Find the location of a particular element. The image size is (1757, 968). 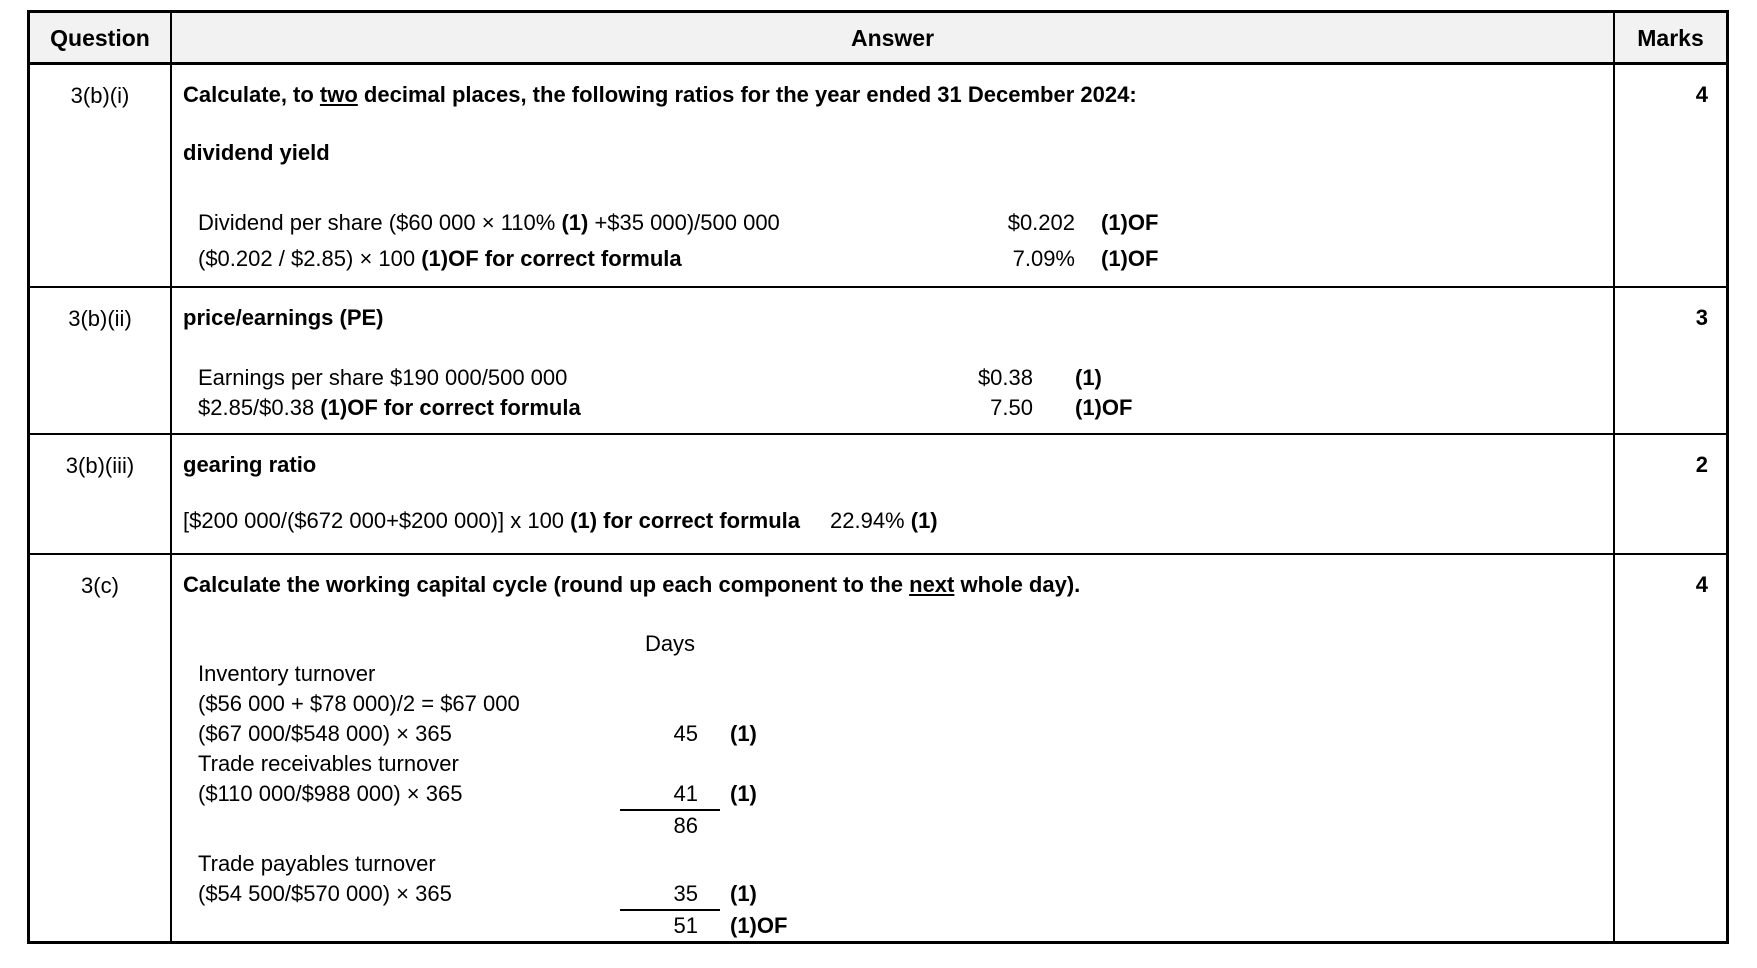

marks-cell-3bi: 4 is located at coordinates (1670, 176).